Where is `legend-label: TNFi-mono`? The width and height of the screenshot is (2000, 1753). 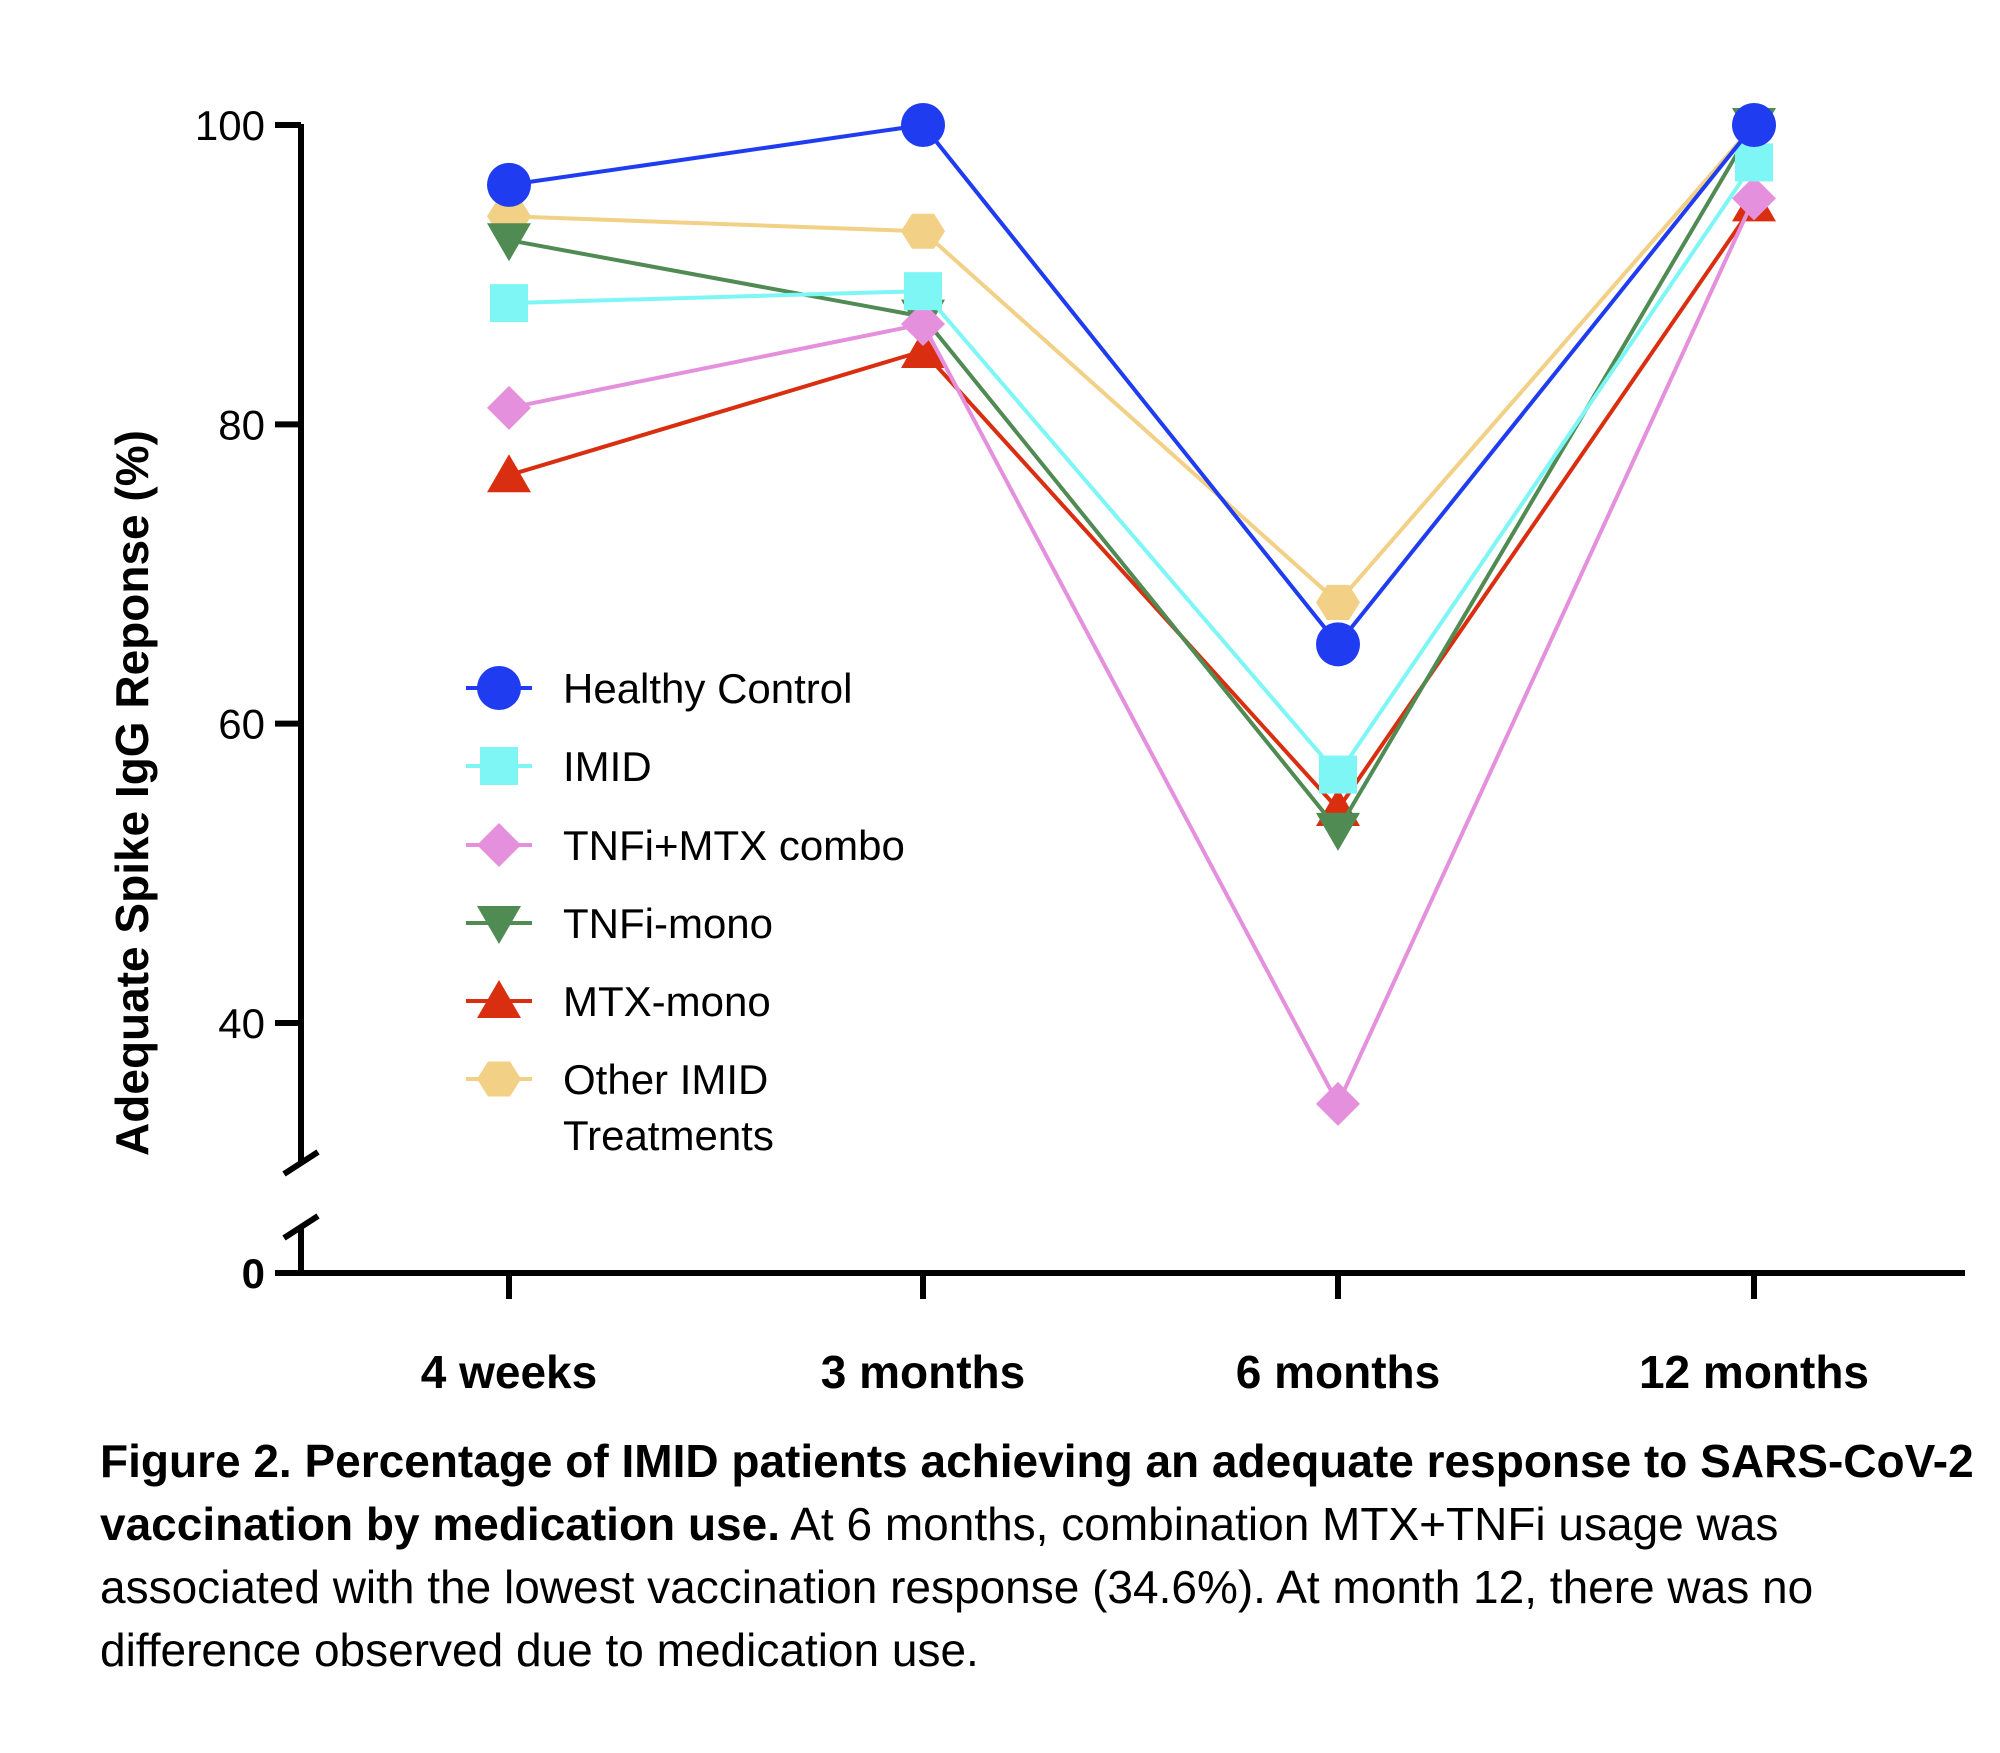
legend-label: TNFi-mono is located at coordinates (668, 923).